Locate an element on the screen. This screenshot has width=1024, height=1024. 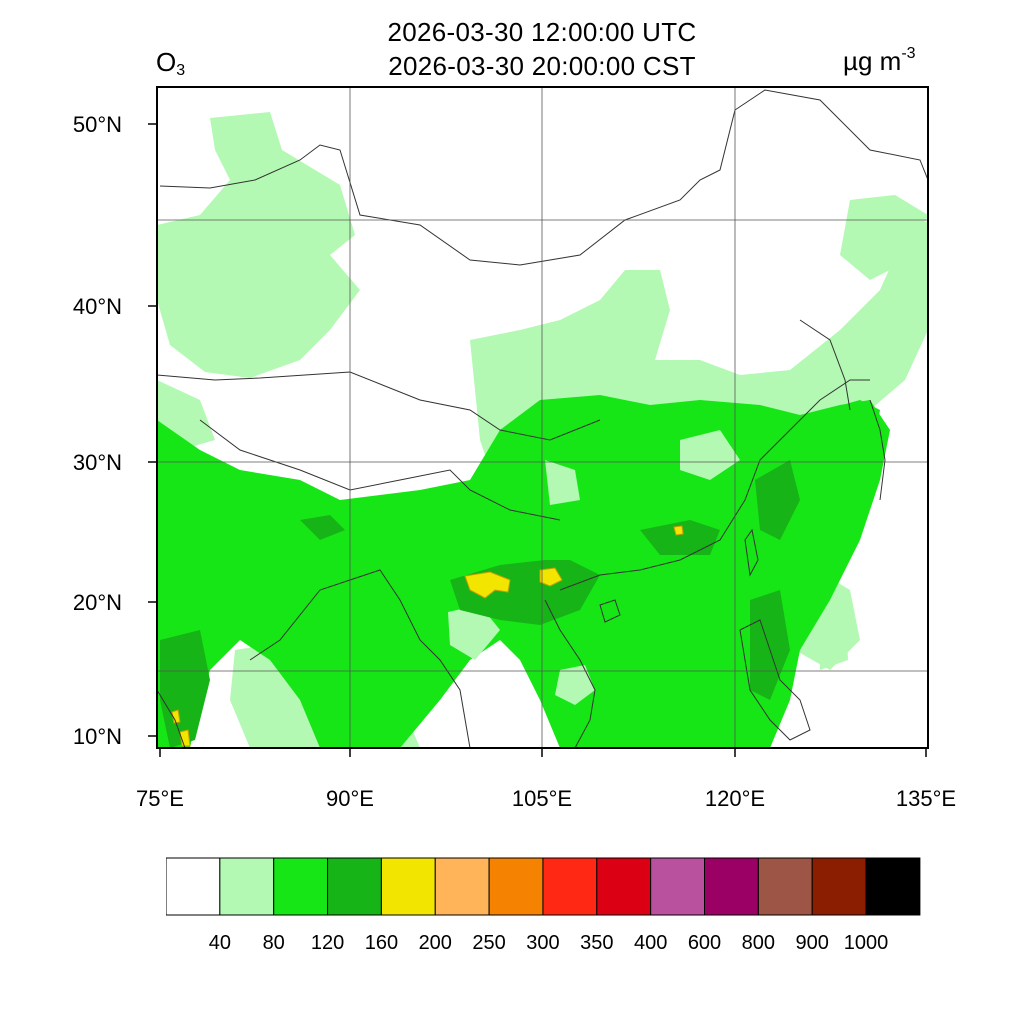
yellow-zone-vietnam is located at coordinates (551, 577).